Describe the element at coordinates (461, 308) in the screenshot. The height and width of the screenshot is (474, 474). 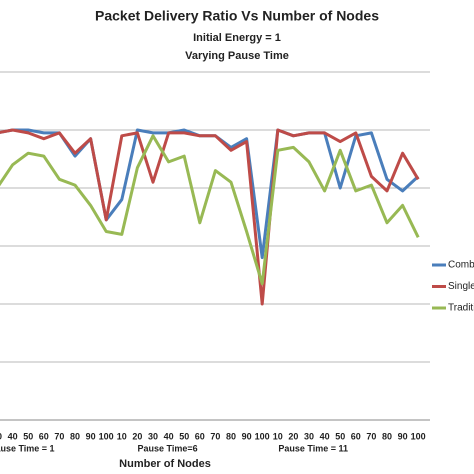
I see `legend-label: Traditio` at that location.